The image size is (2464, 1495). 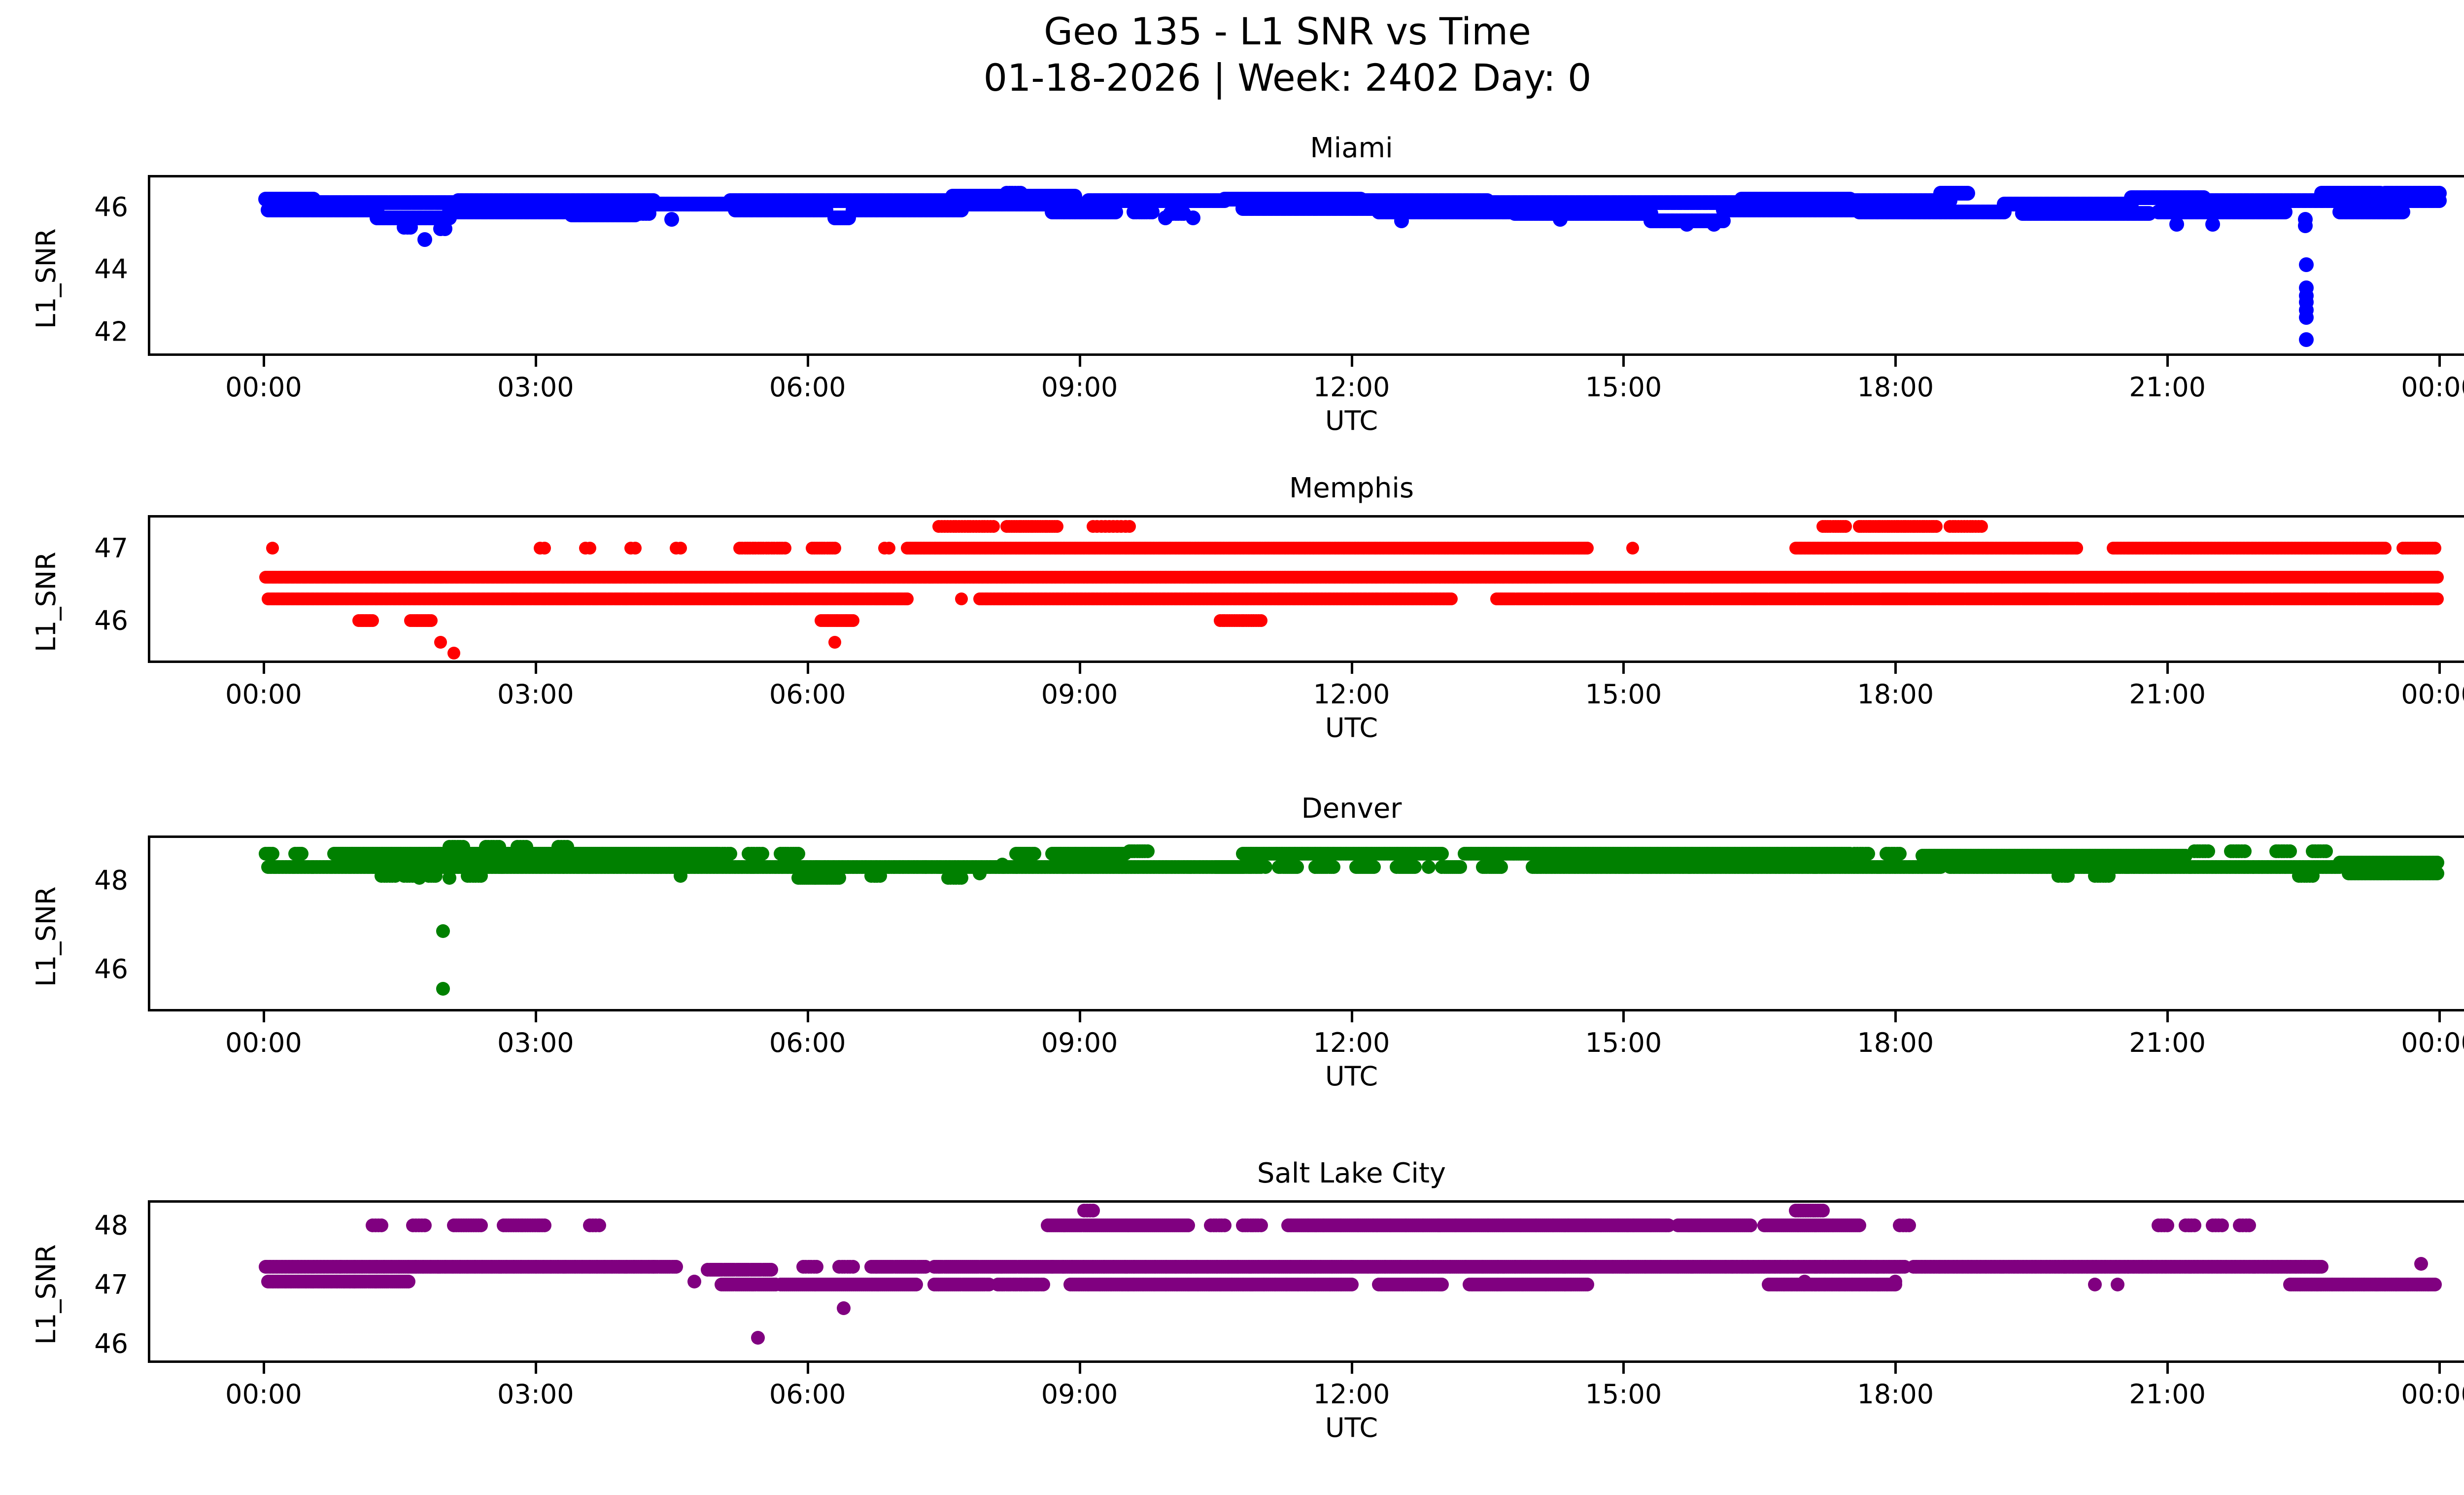 What do you see at coordinates (1351, 148) in the screenshot?
I see `subplot-title: Miami` at bounding box center [1351, 148].